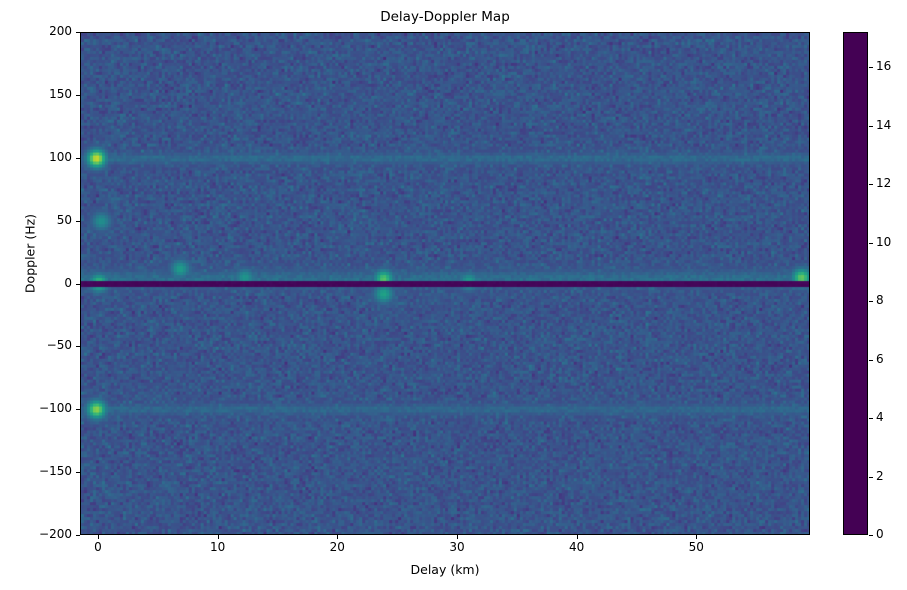 Image resolution: width=907 pixels, height=590 pixels. Describe the element at coordinates (884, 124) in the screenshot. I see `colorbar-tick-label: 14` at that location.